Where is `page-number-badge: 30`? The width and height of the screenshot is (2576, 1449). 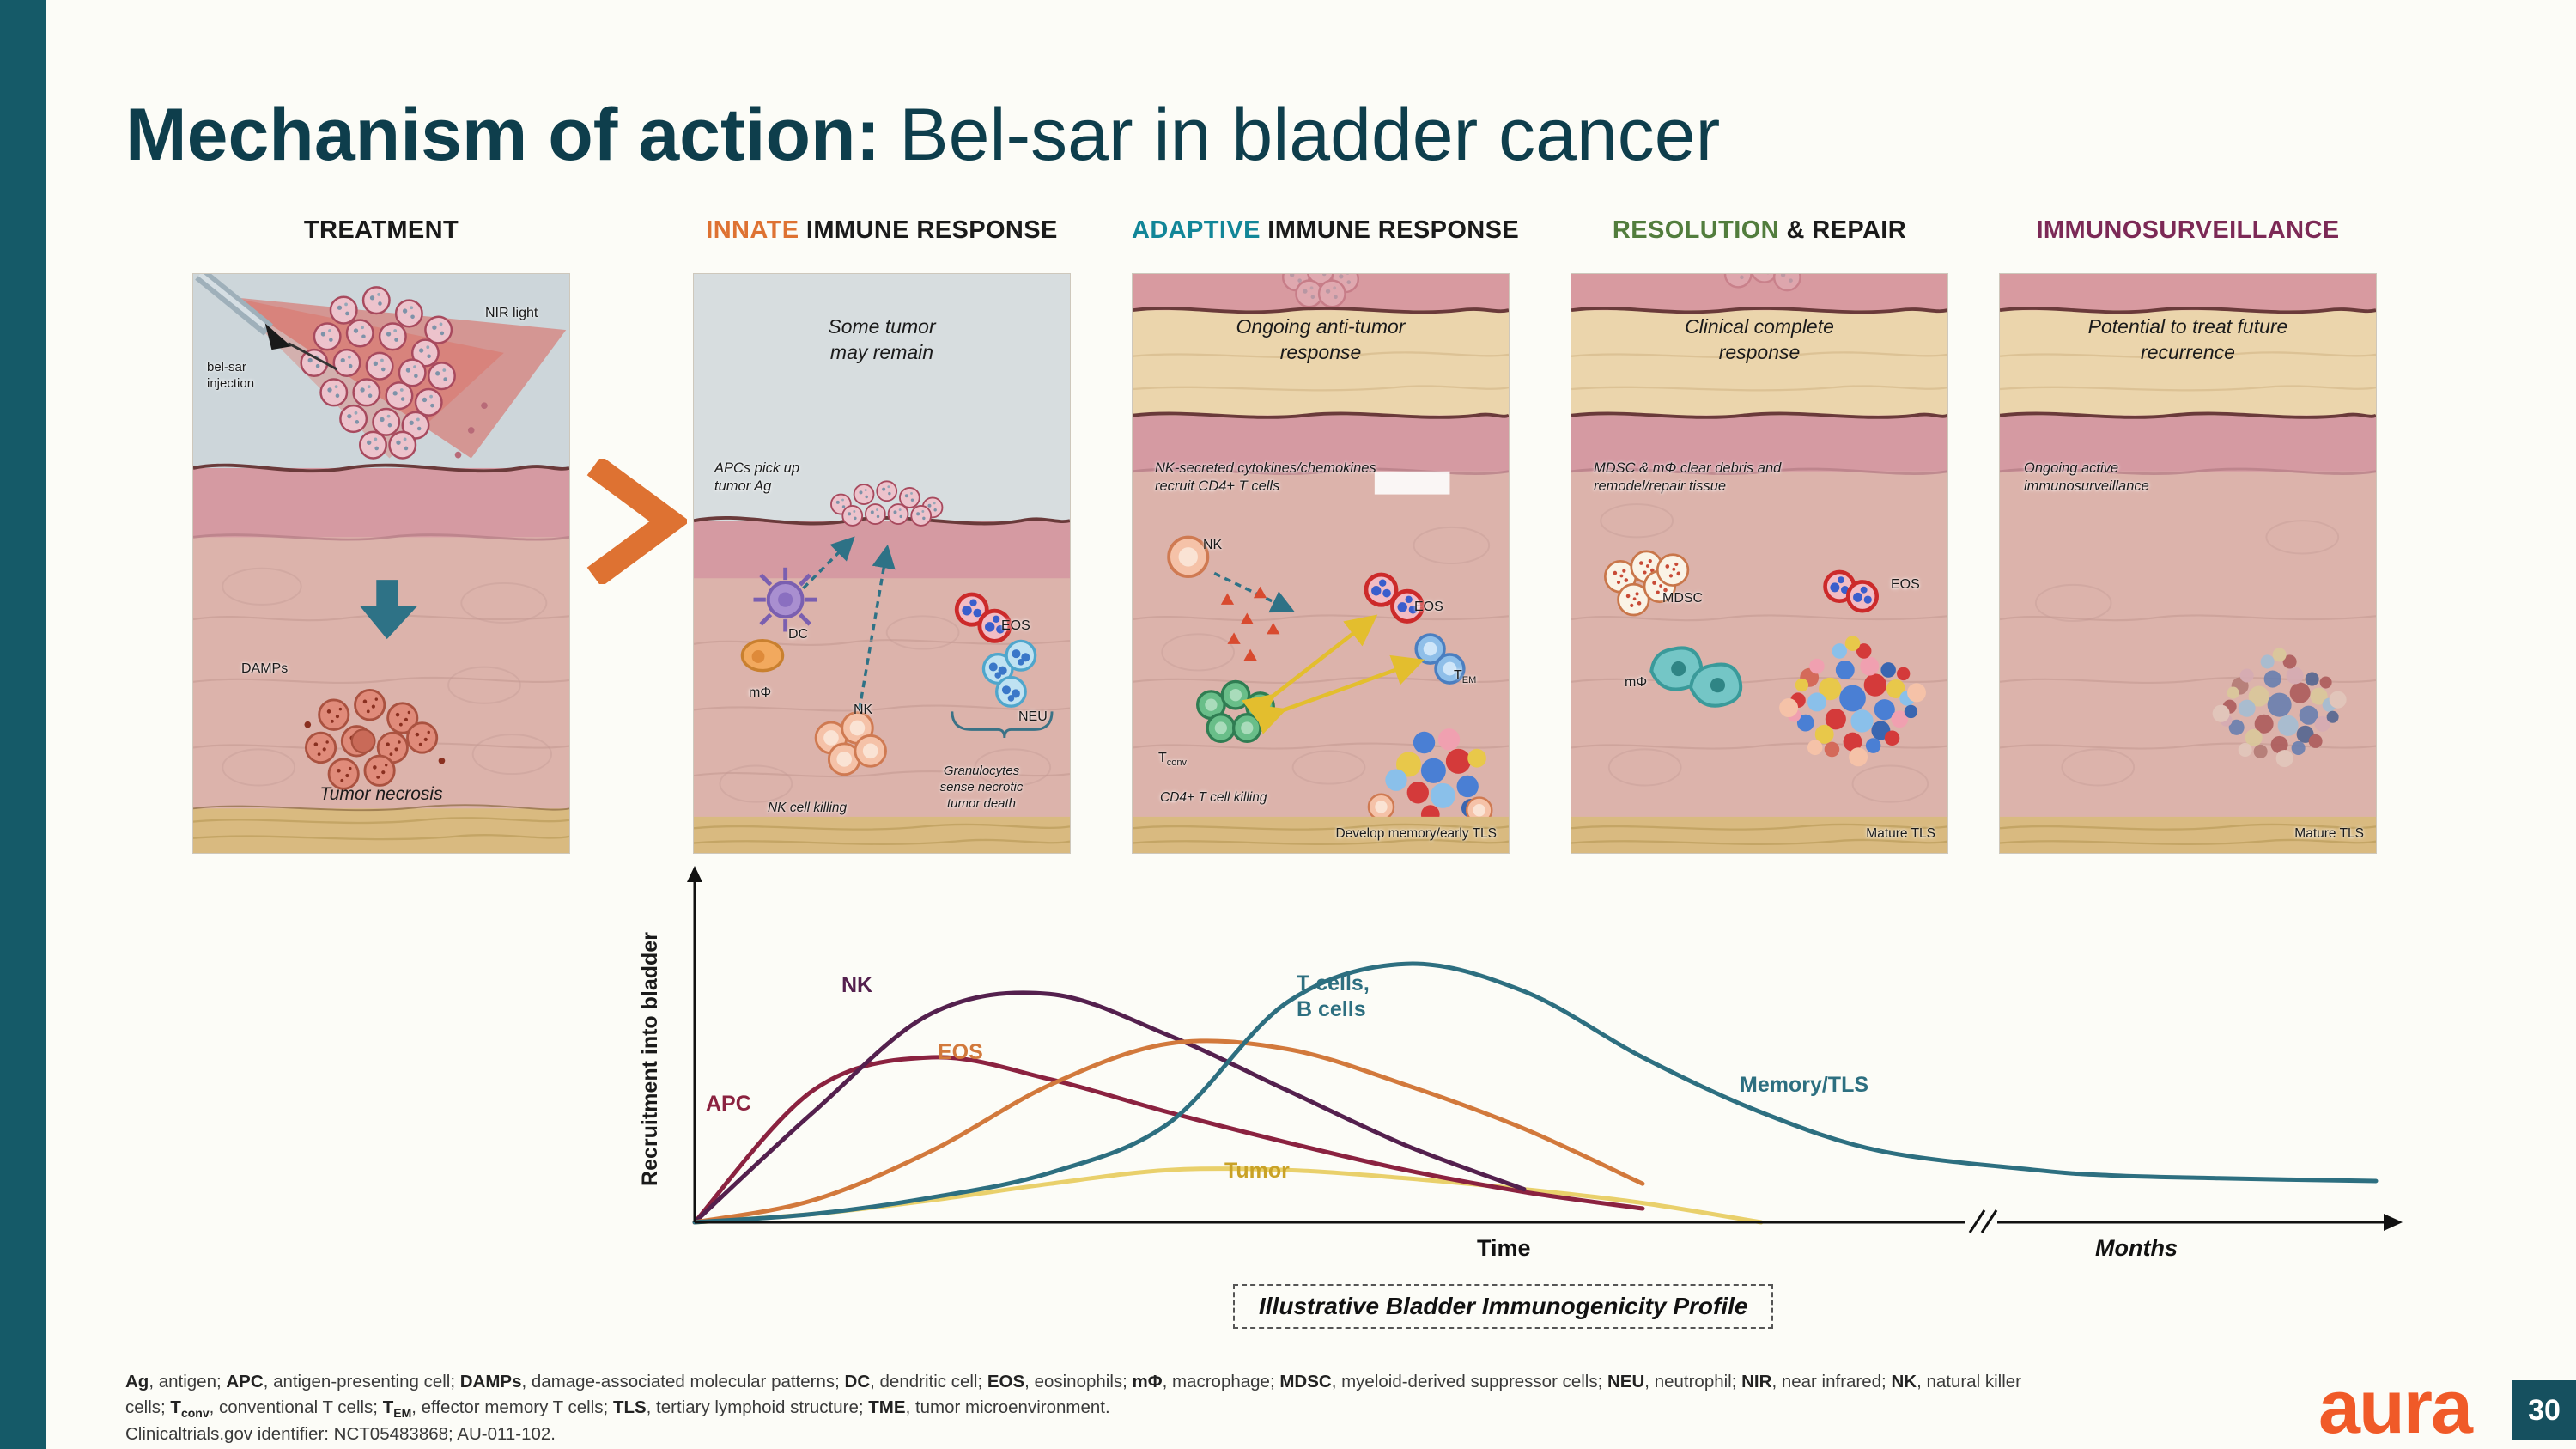 page-number-badge: 30 is located at coordinates (2544, 1410).